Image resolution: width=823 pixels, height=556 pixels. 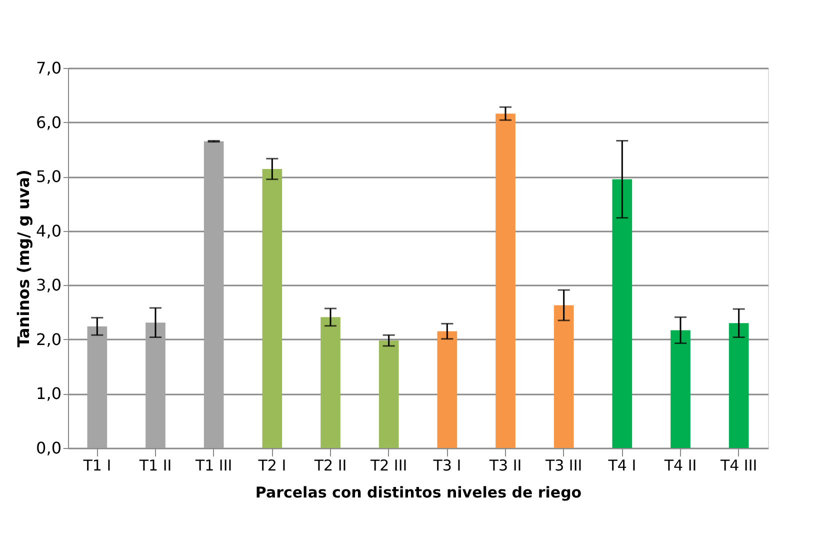 What do you see at coordinates (738, 465) in the screenshot?
I see `x-tick-label: T4 III` at bounding box center [738, 465].